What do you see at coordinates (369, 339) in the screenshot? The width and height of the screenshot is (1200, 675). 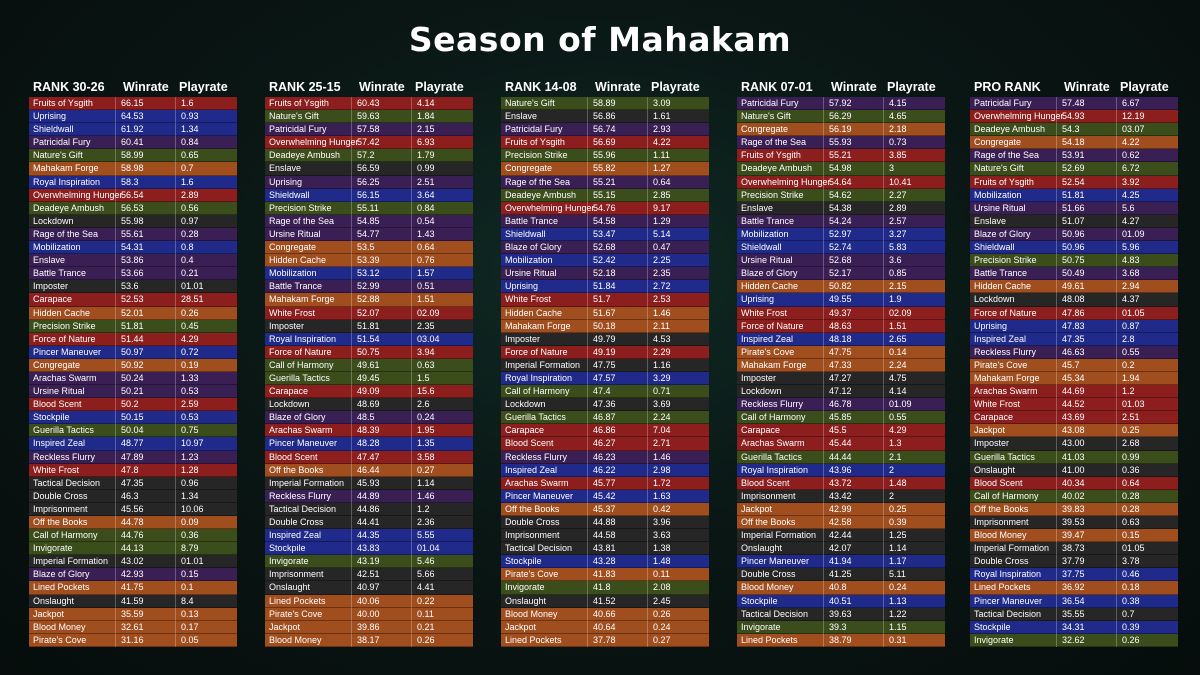 I see `table-row: Royal Inspiration 51.54 03.04` at bounding box center [369, 339].